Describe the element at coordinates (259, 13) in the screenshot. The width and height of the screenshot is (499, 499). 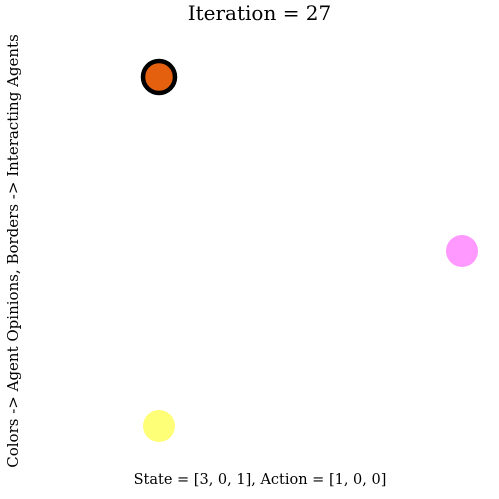
I see `iteration-title: Iteration = 27` at that location.